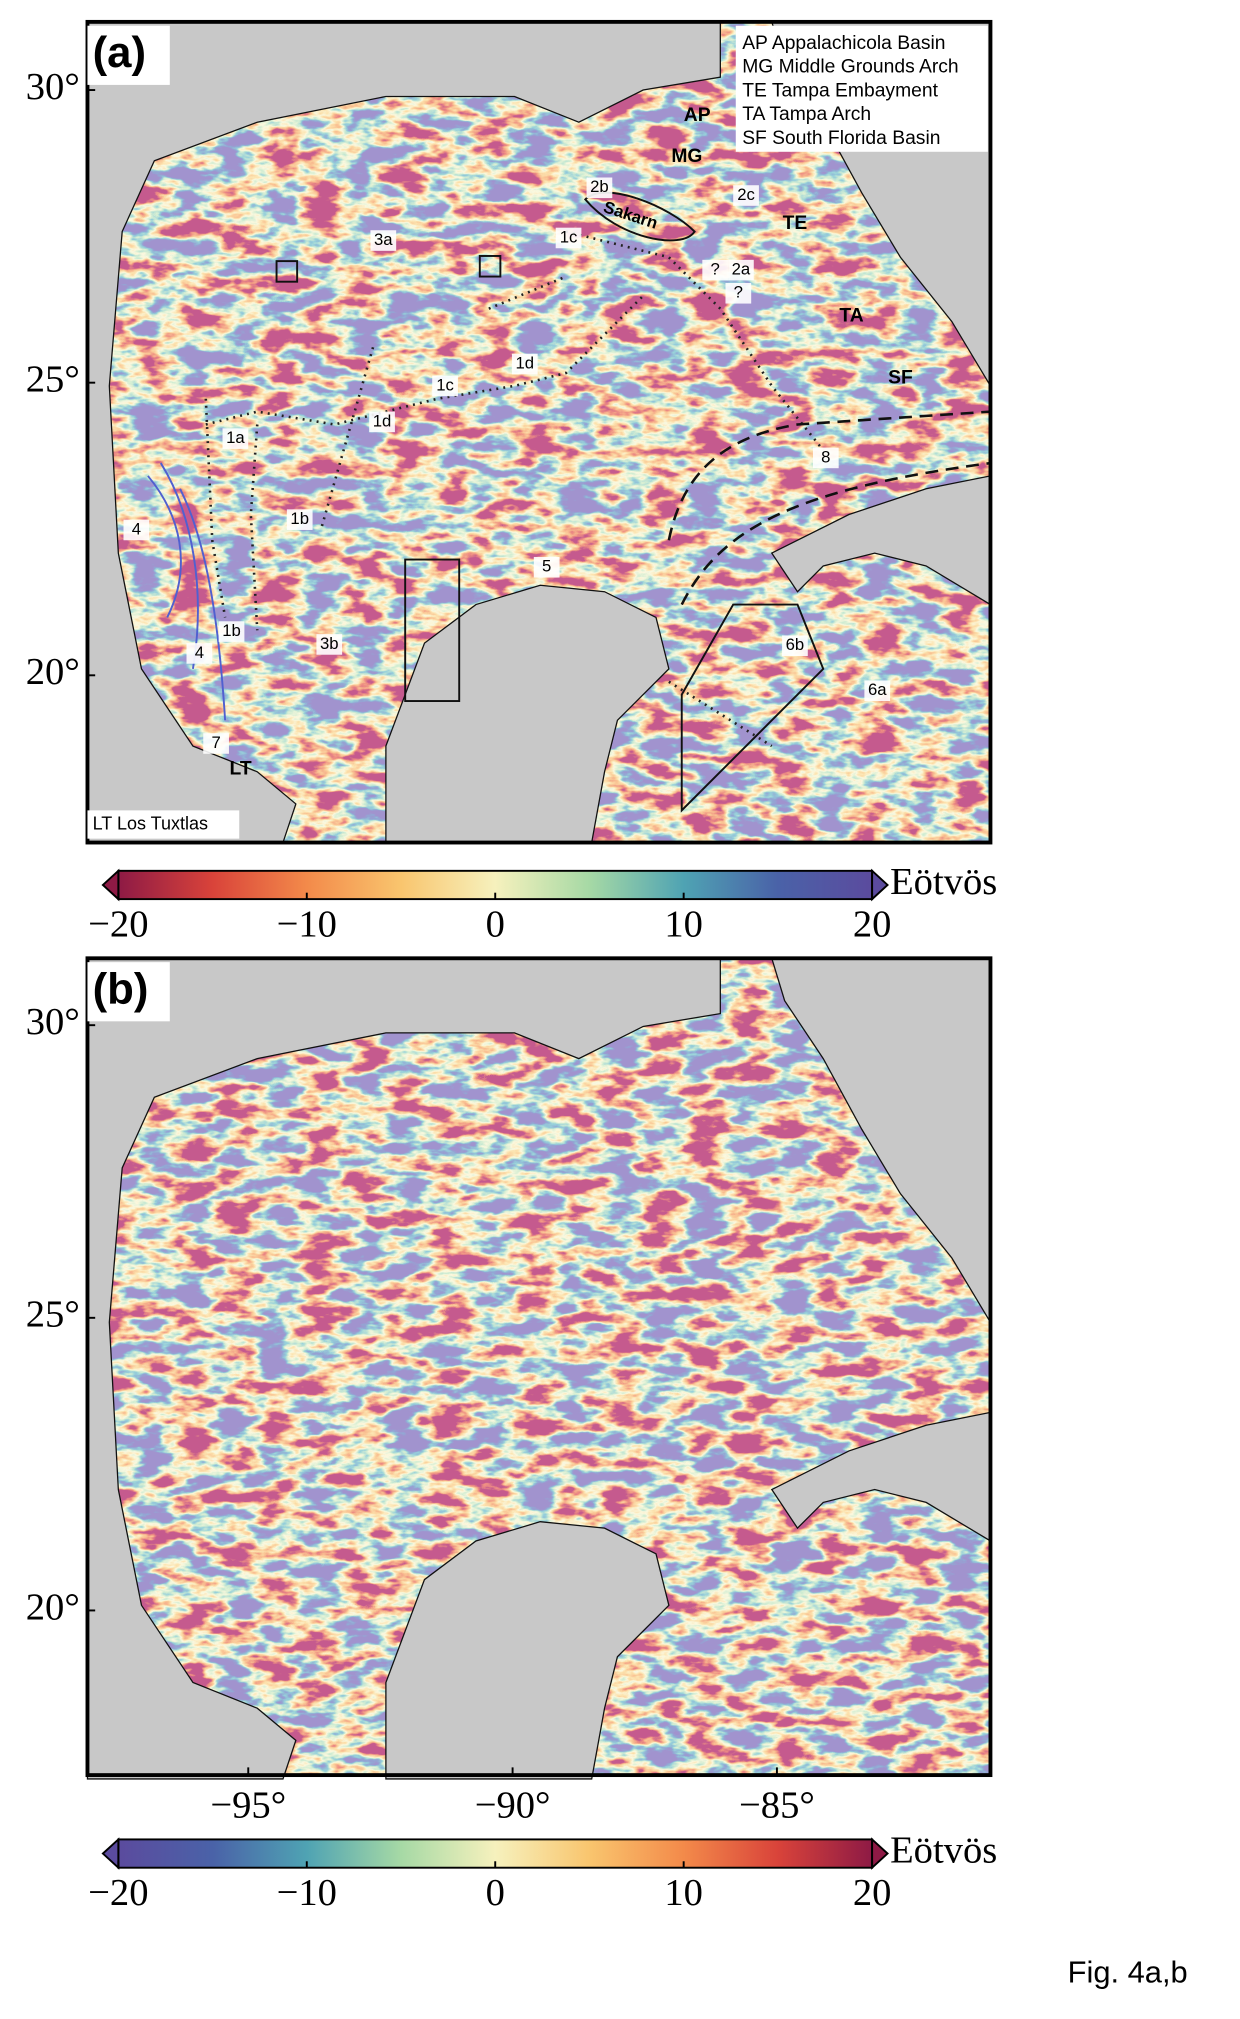 The height and width of the screenshot is (2019, 1240). I want to click on panel-label: (b), so click(121, 988).